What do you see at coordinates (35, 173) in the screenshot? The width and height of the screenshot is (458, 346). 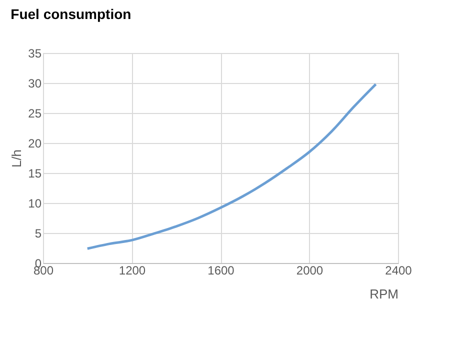 I see `y-tick-label: 15` at bounding box center [35, 173].